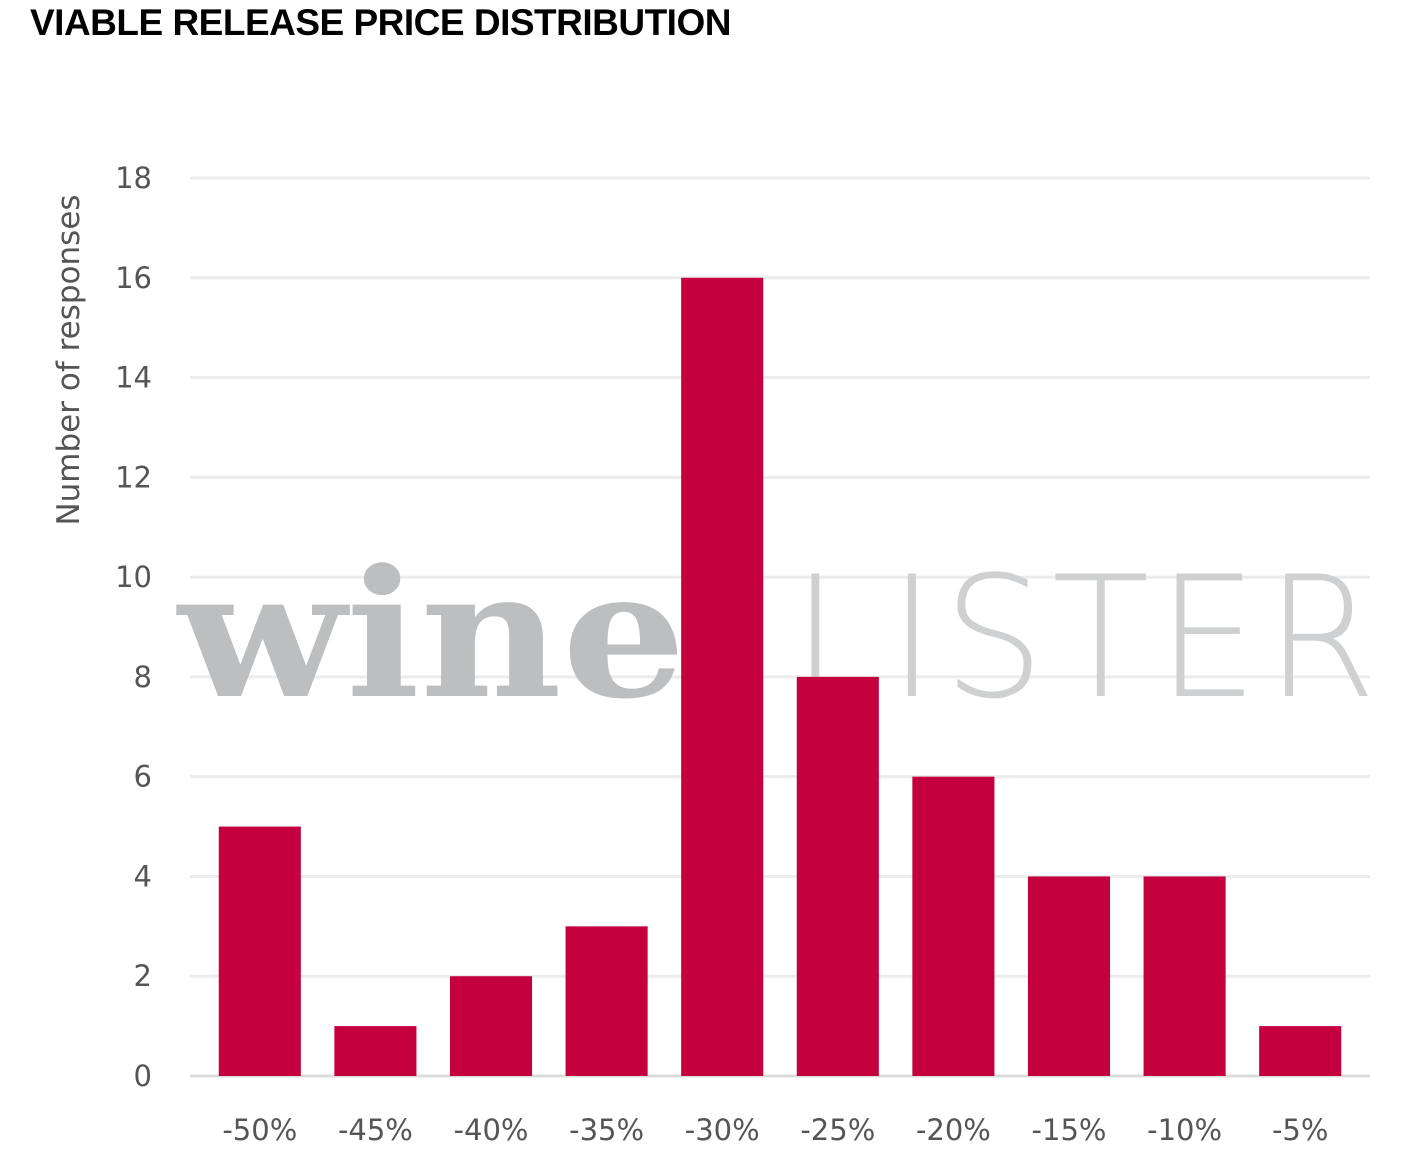  I want to click on x-tick-label: -35%, so click(606, 1130).